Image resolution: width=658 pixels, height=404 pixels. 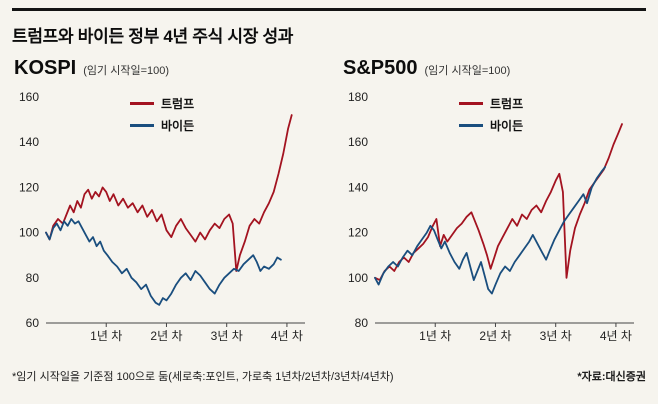 I want to click on y-tick-label: 180, so click(x=358, y=97).